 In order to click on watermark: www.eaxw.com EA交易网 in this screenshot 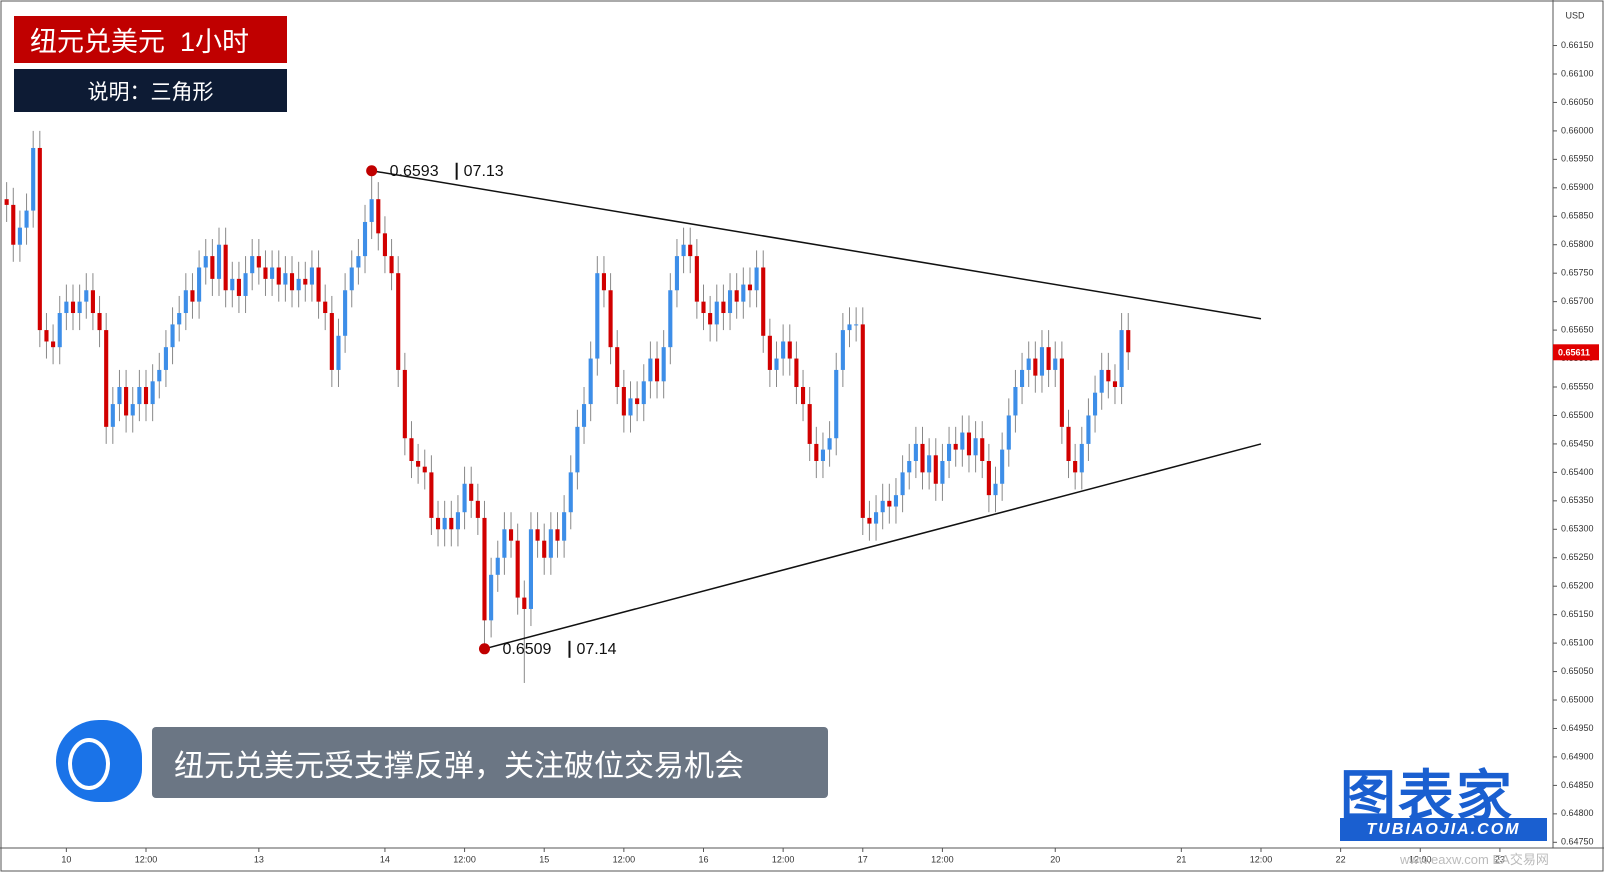, I will do `click(1474, 859)`.